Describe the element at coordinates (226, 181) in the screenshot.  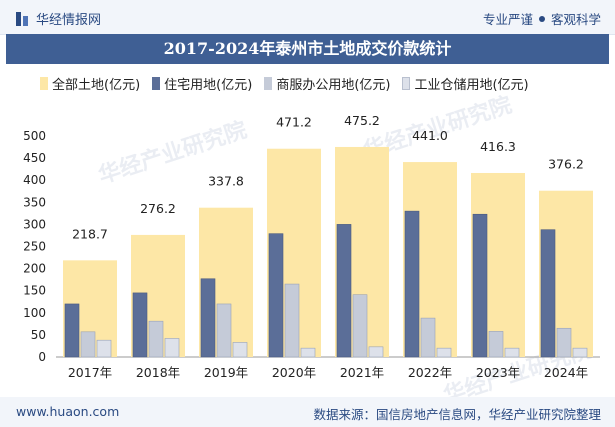
I see `data-label-total: 337.8` at that location.